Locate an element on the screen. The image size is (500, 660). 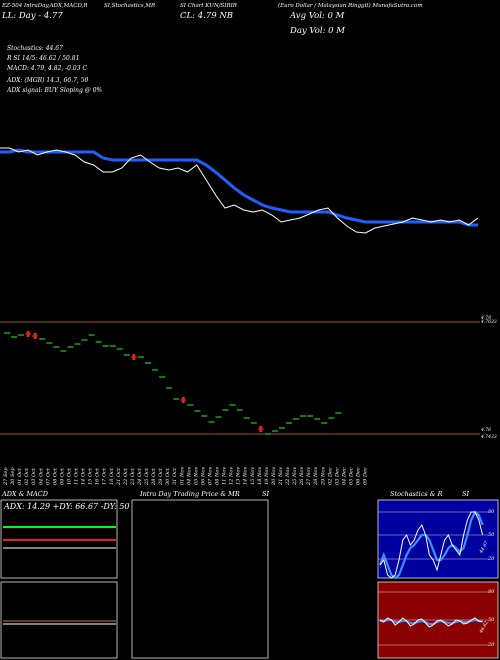
x-label-30: 08 Nov is located at coordinates (218, 476).